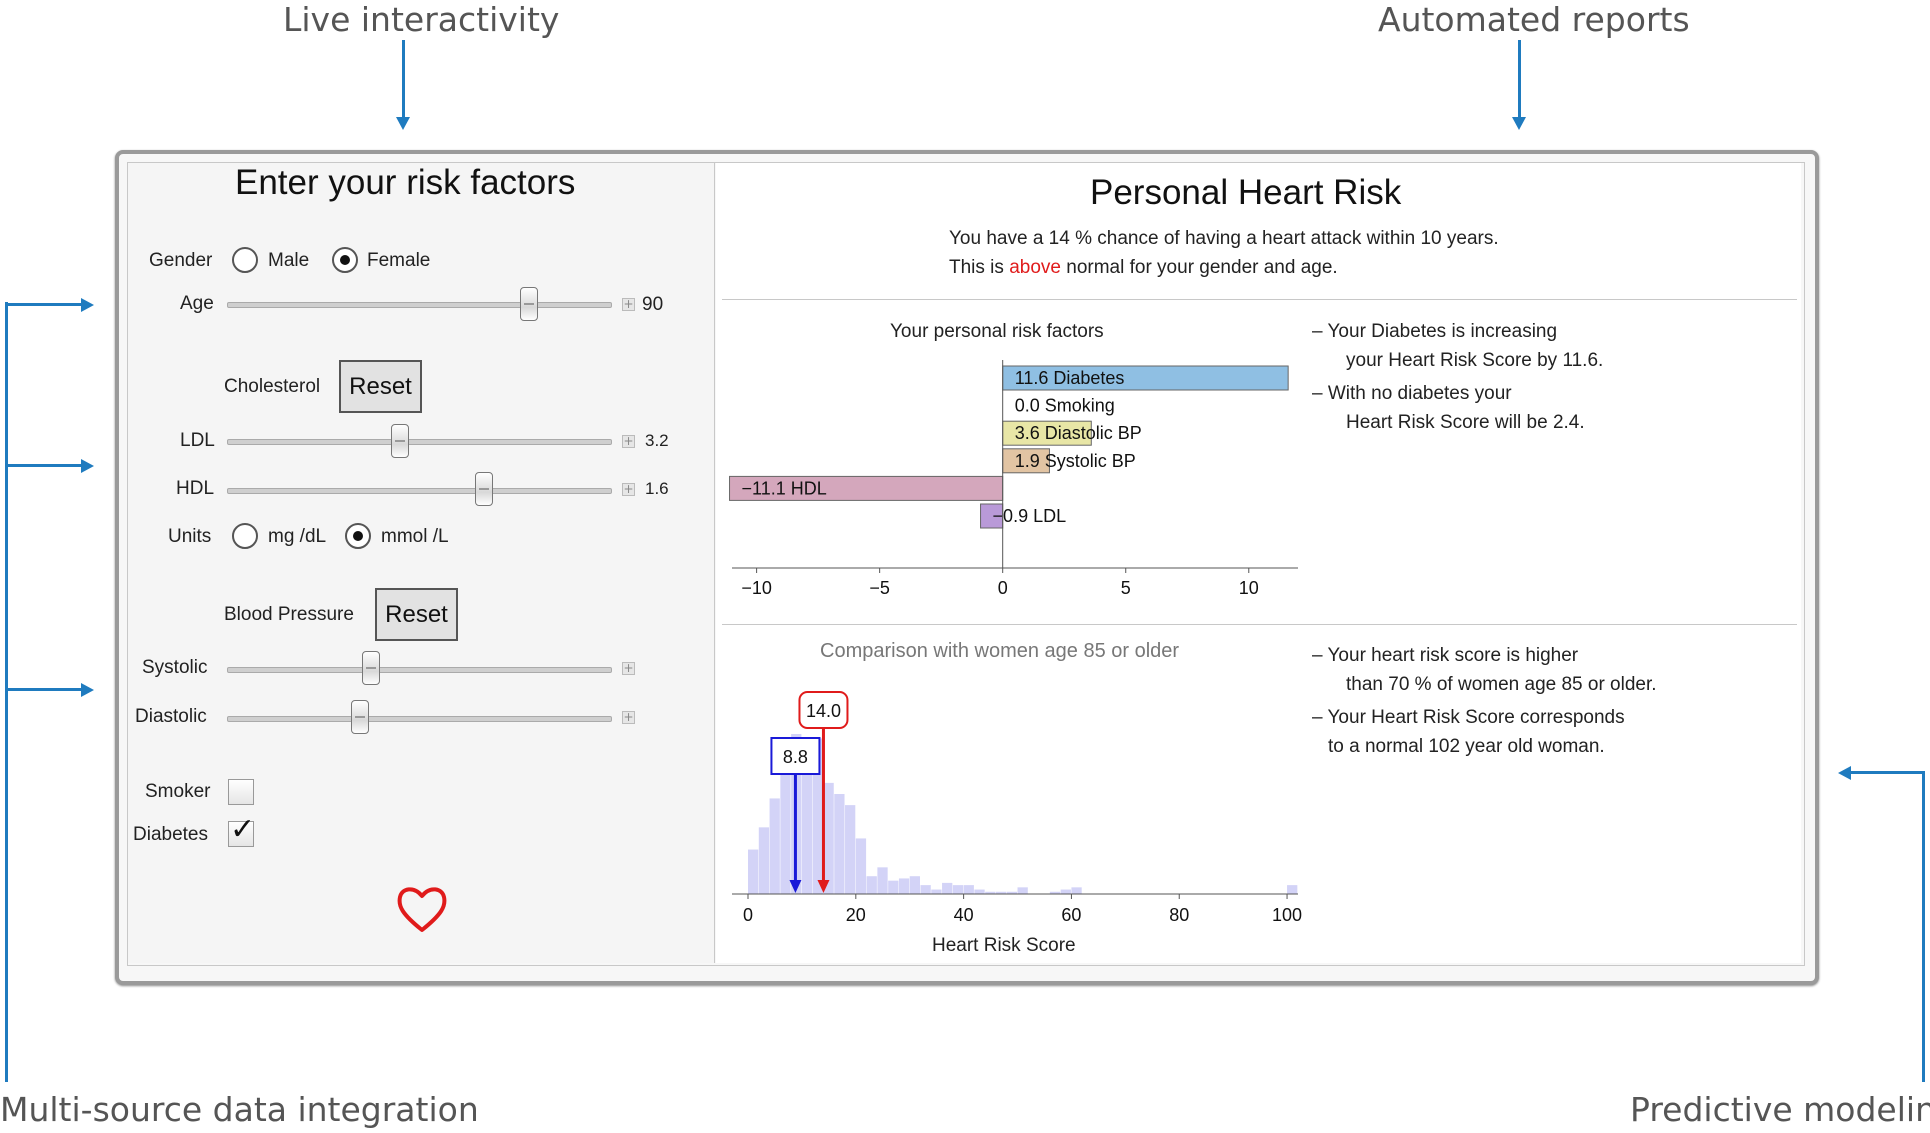 The width and height of the screenshot is (1930, 1133). What do you see at coordinates (1501, 684) in the screenshot?
I see `comparison-note-2: than 70 % of women age 85 or older.` at bounding box center [1501, 684].